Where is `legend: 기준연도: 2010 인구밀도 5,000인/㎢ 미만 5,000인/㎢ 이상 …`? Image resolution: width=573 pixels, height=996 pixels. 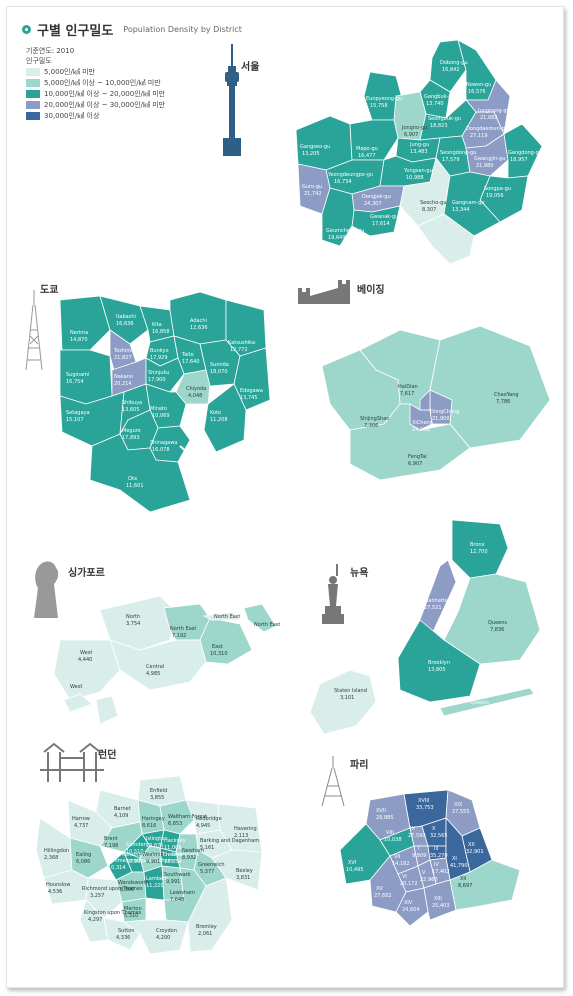
legend: 기준연도: 2010 인구밀도 5,000인/㎢ 미만 5,000인/㎢ 이상 … is located at coordinates (95, 83).